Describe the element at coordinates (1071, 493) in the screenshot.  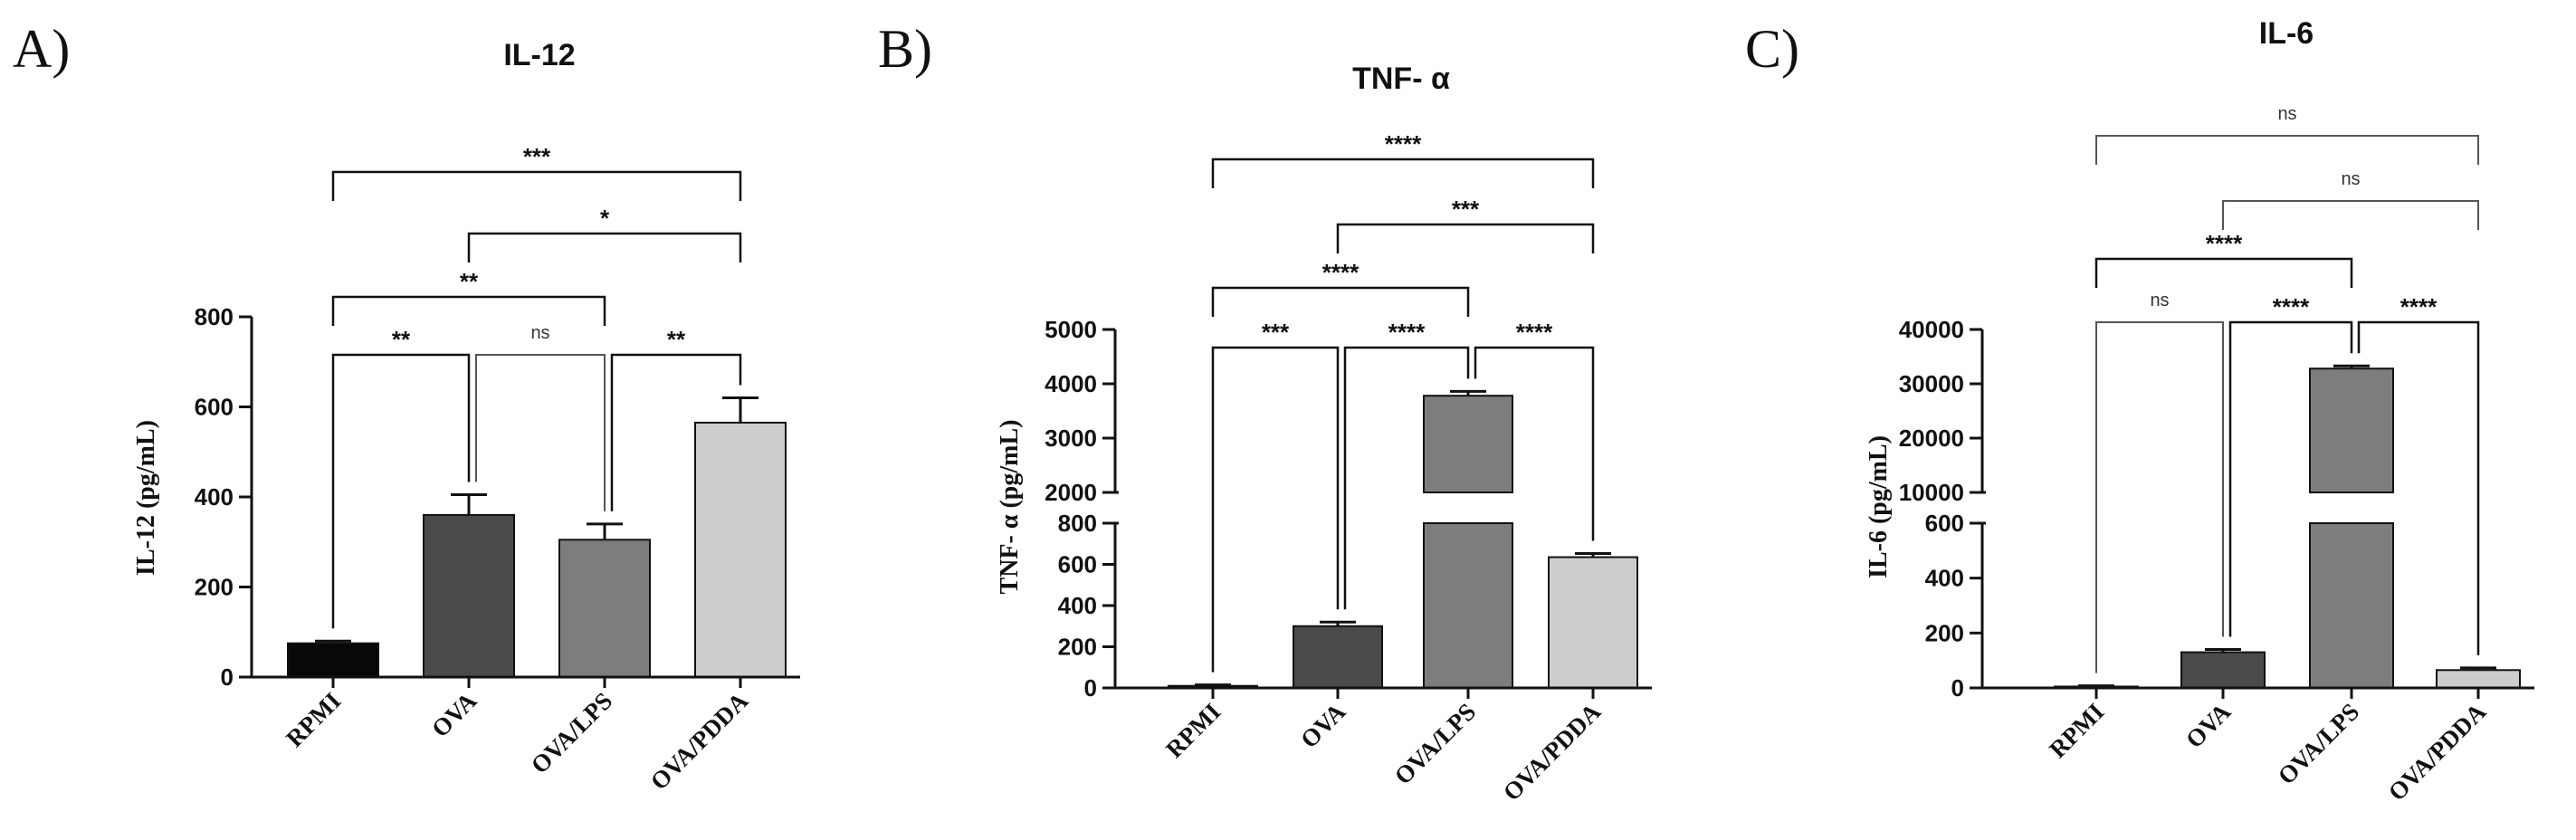
I see `y-tick-label: 2000` at that location.